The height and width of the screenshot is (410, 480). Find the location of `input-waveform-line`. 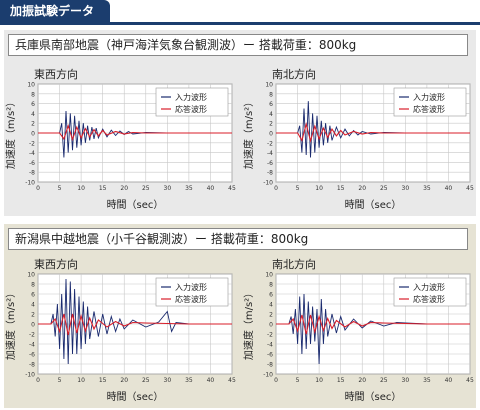

input-waveform-line is located at coordinates (373, 129).